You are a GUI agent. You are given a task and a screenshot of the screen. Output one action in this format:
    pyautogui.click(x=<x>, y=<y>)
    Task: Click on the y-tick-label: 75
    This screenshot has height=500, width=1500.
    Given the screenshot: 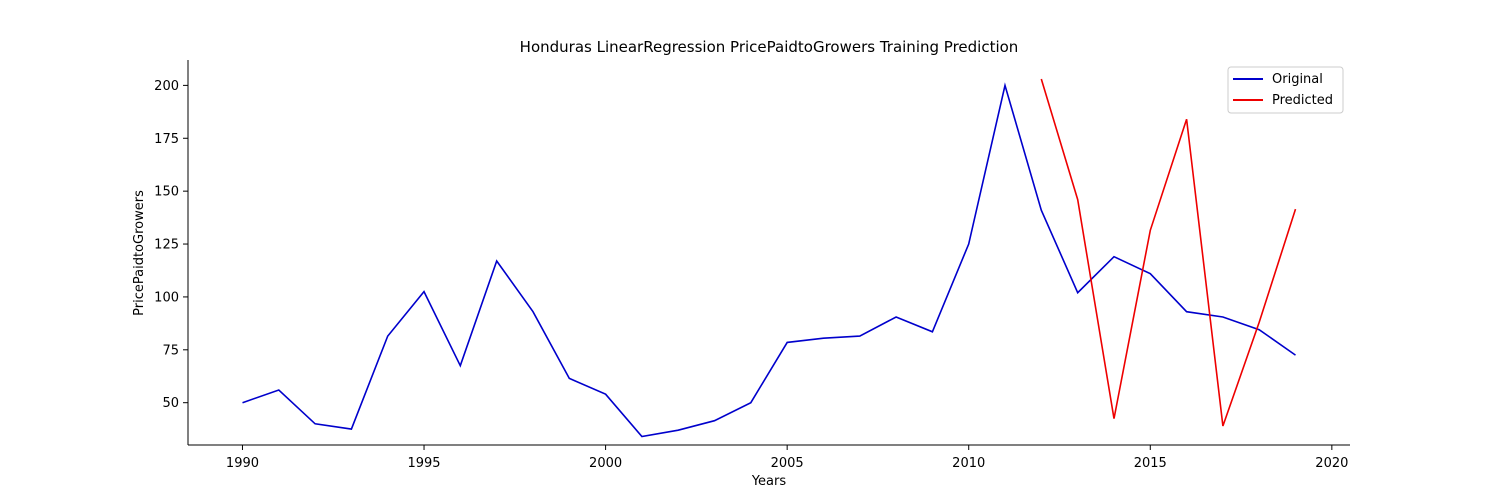 What is the action you would take?
    pyautogui.click(x=170, y=350)
    